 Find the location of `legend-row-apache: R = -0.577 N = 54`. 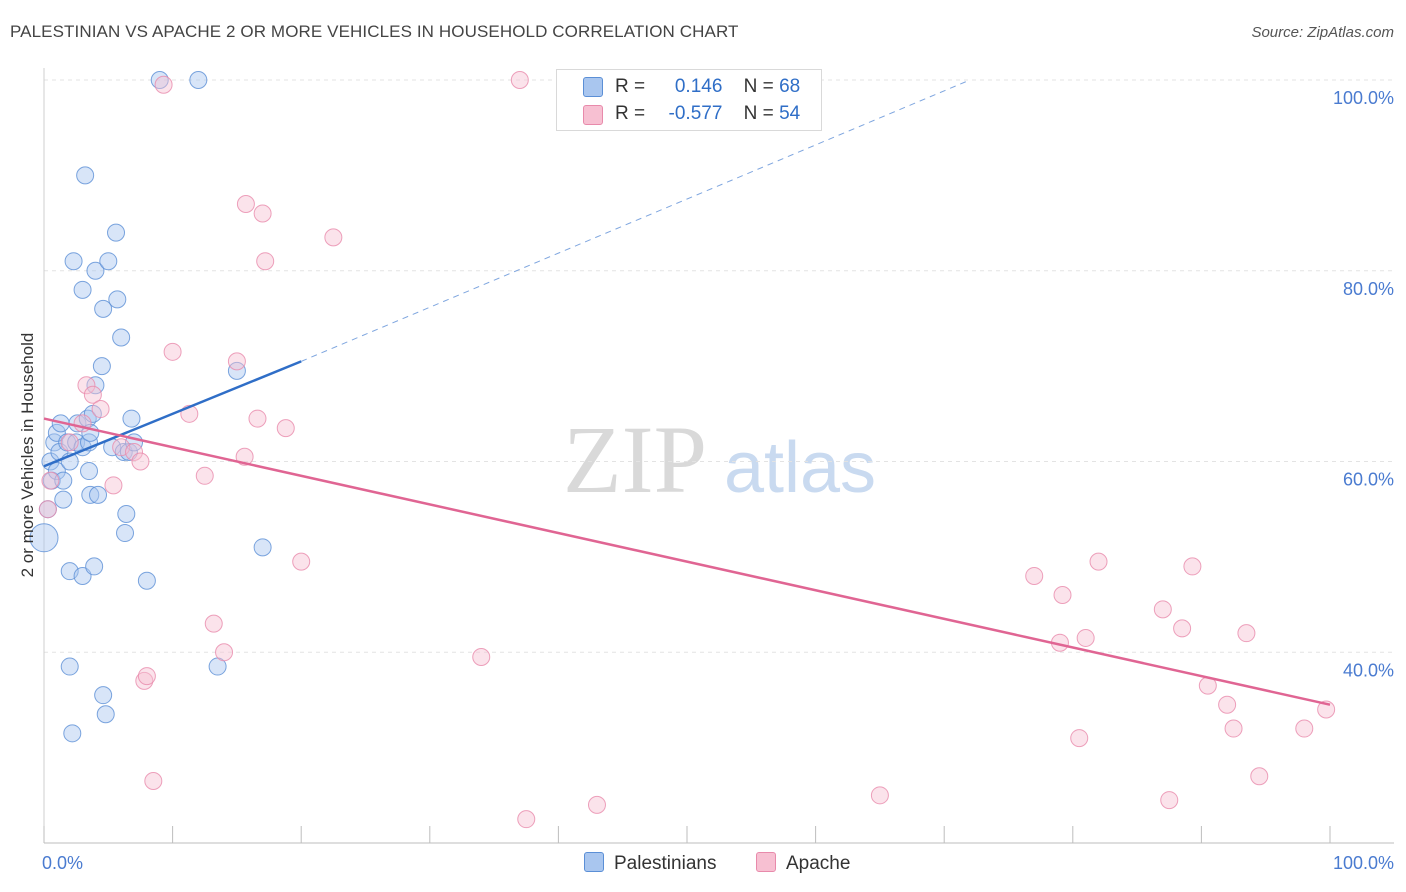

legend-row-apache: R = -0.577 N = 54 is located at coordinates (707, 114).